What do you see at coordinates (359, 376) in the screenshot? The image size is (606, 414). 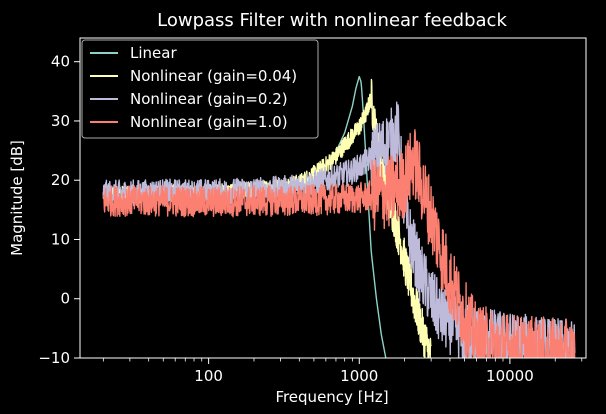 I see `x-tick-label: 1000` at bounding box center [359, 376].